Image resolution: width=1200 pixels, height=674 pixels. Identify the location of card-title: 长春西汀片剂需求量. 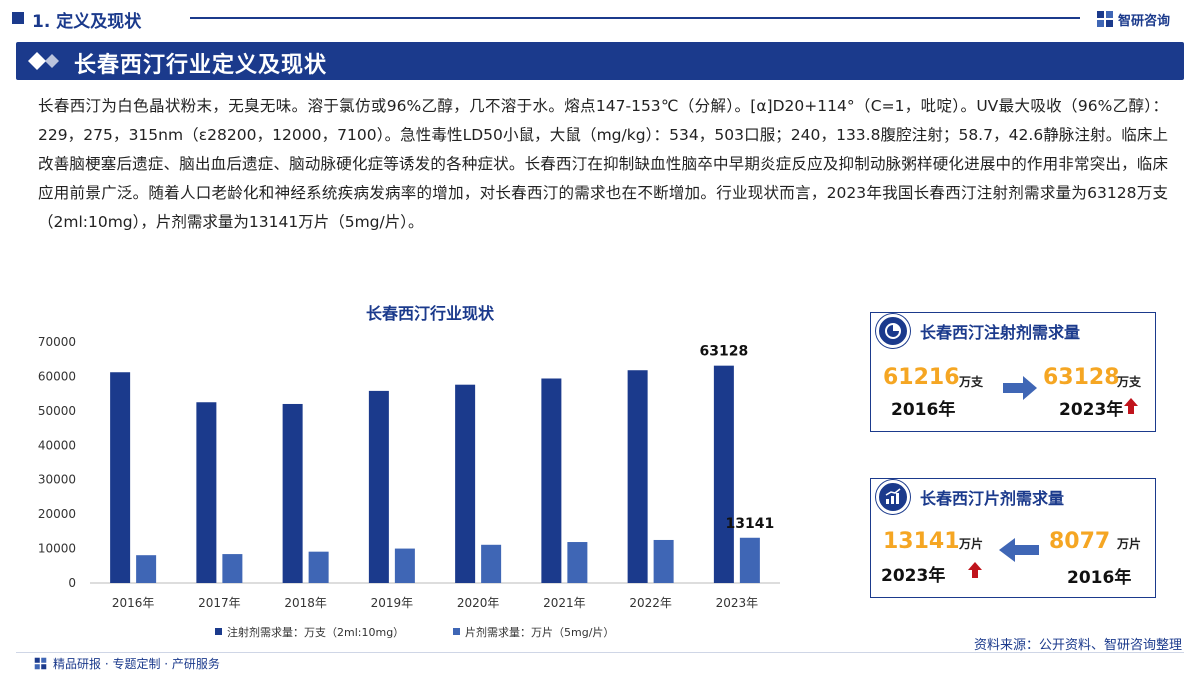
(992, 498).